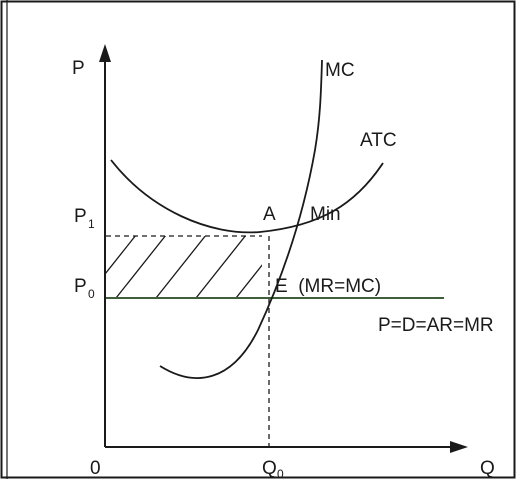 The height and width of the screenshot is (479, 516). What do you see at coordinates (280, 473) in the screenshot?
I see `q0-subscript: 0` at bounding box center [280, 473].